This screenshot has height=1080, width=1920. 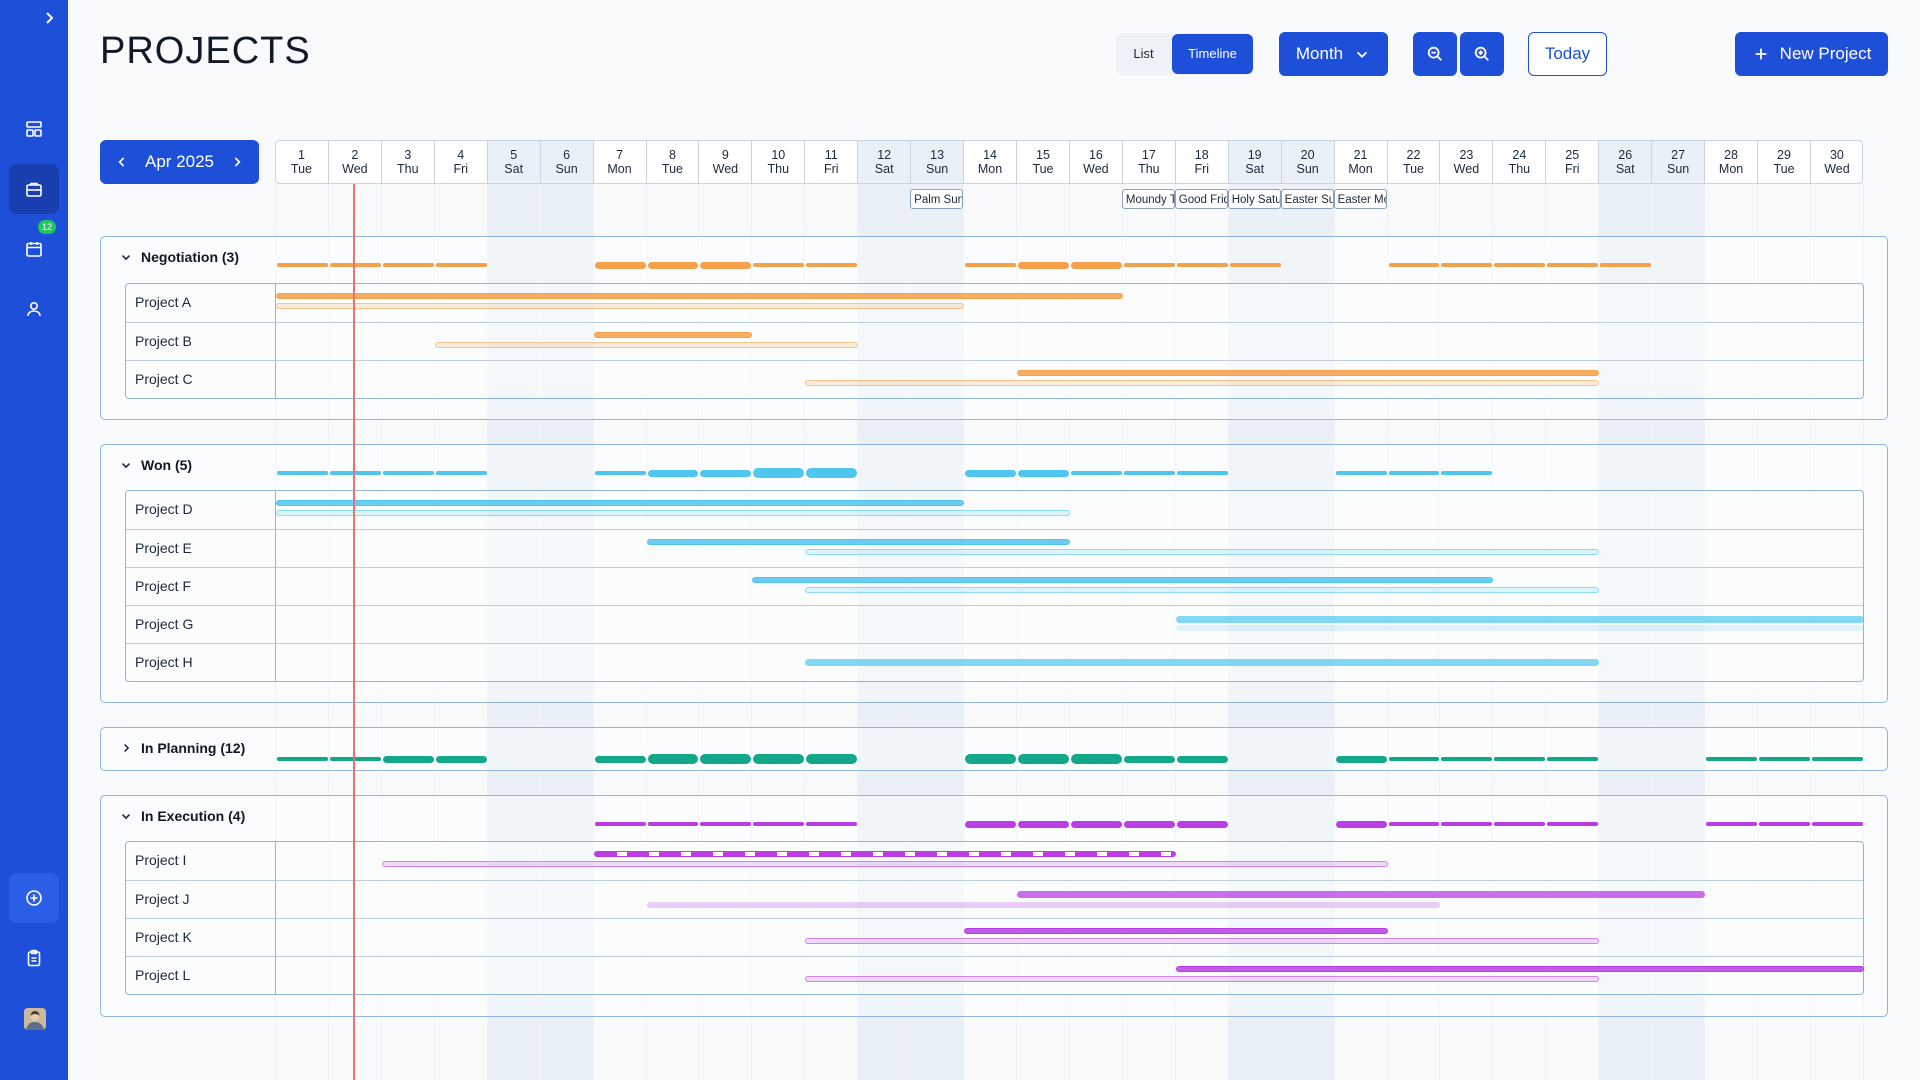 What do you see at coordinates (182, 816) in the screenshot?
I see `group-header: In Execution (4)` at bounding box center [182, 816].